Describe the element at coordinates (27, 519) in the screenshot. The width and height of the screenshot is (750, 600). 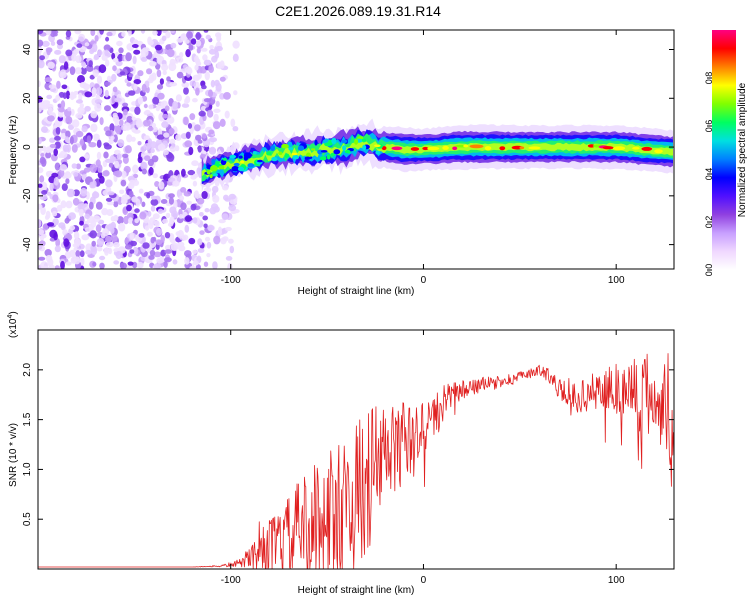
I see `snr-y-tick-label: 0.5` at that location.